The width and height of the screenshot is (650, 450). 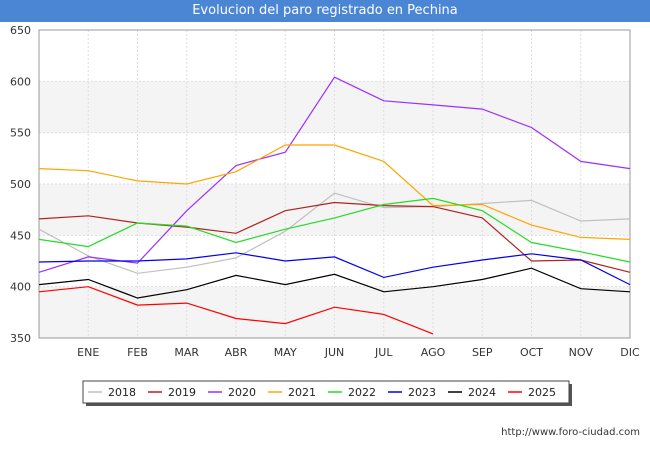 What do you see at coordinates (186, 352) in the screenshot?
I see `x-tick-label: MAR` at bounding box center [186, 352].